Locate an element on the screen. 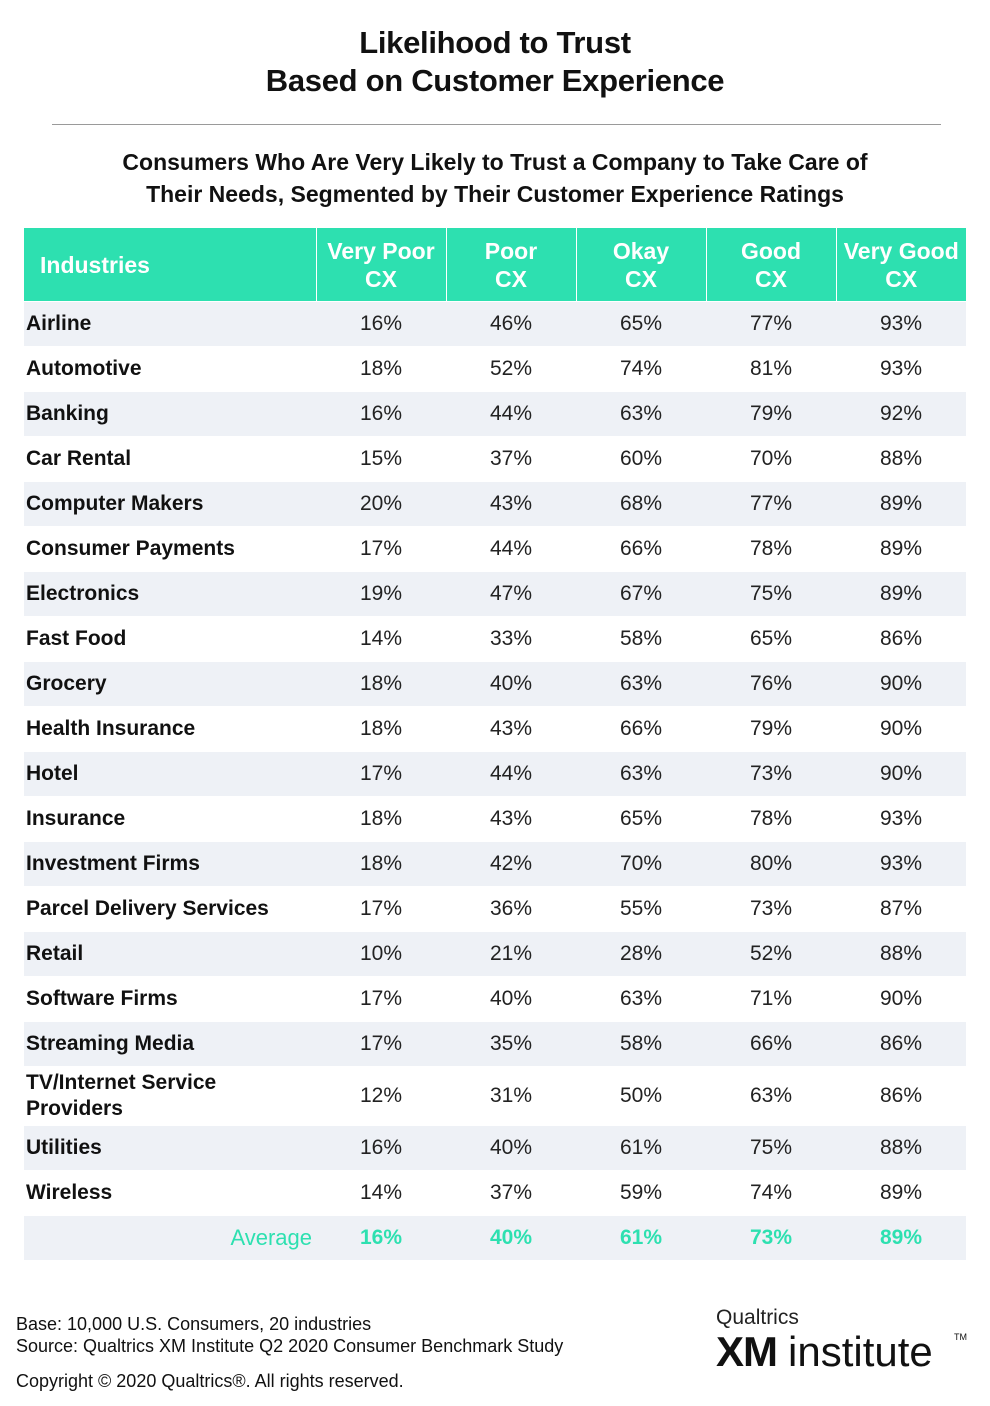 This screenshot has height=1406, width=990. table-row: Computer Makers 20% 43% 68% 77% 89% is located at coordinates (495, 504).